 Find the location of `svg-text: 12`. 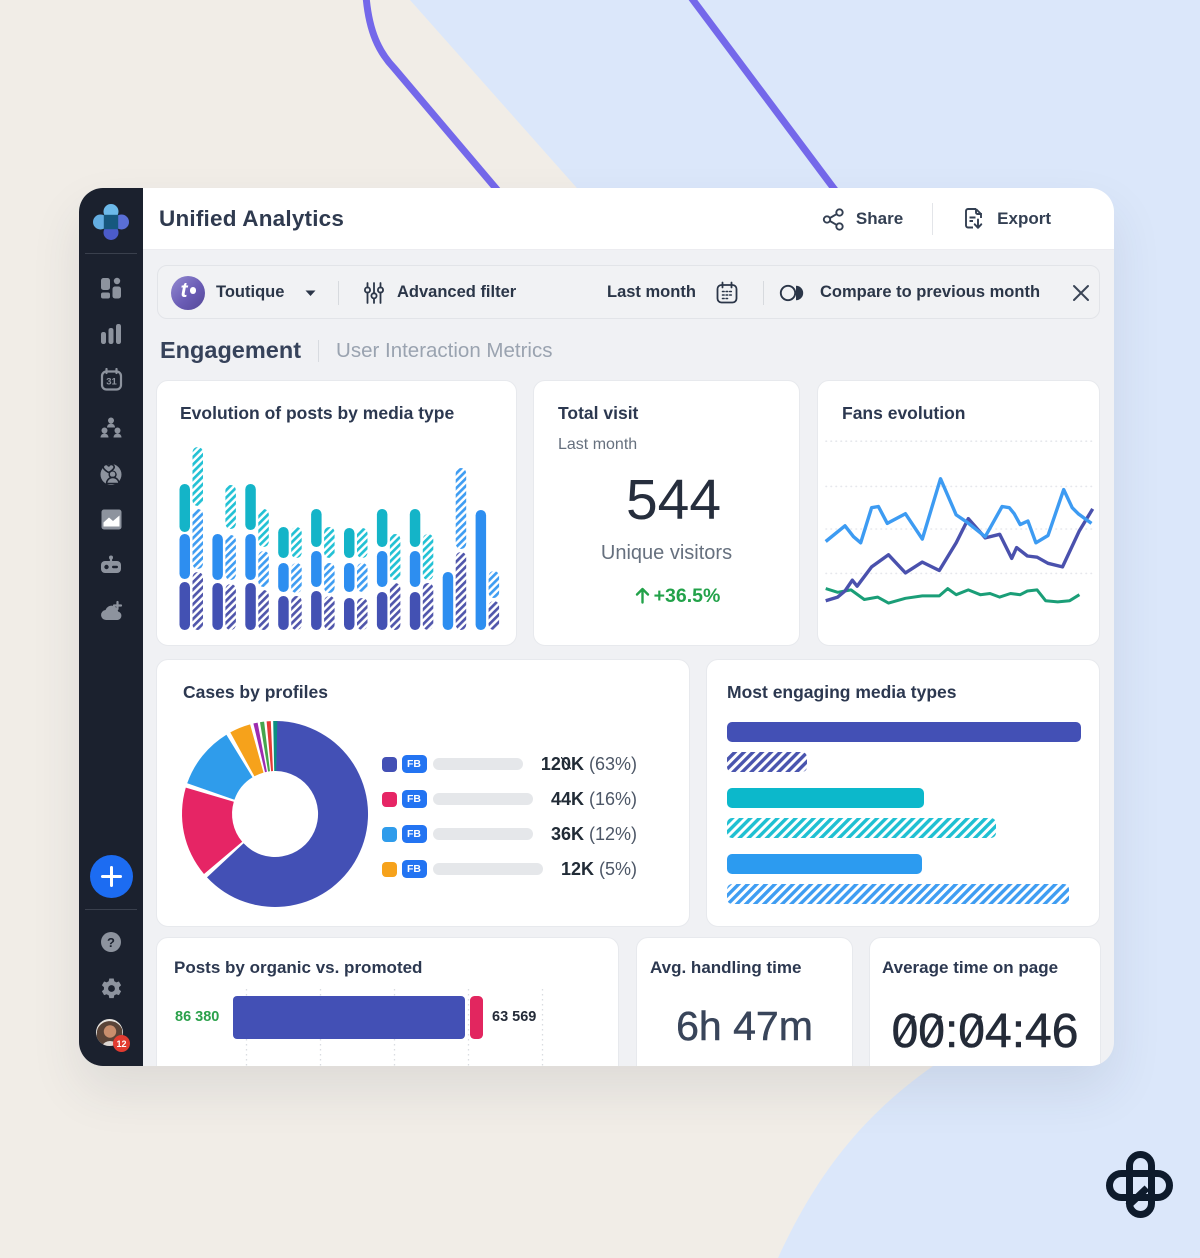

svg-text: 12 is located at coordinates (121, 1044).